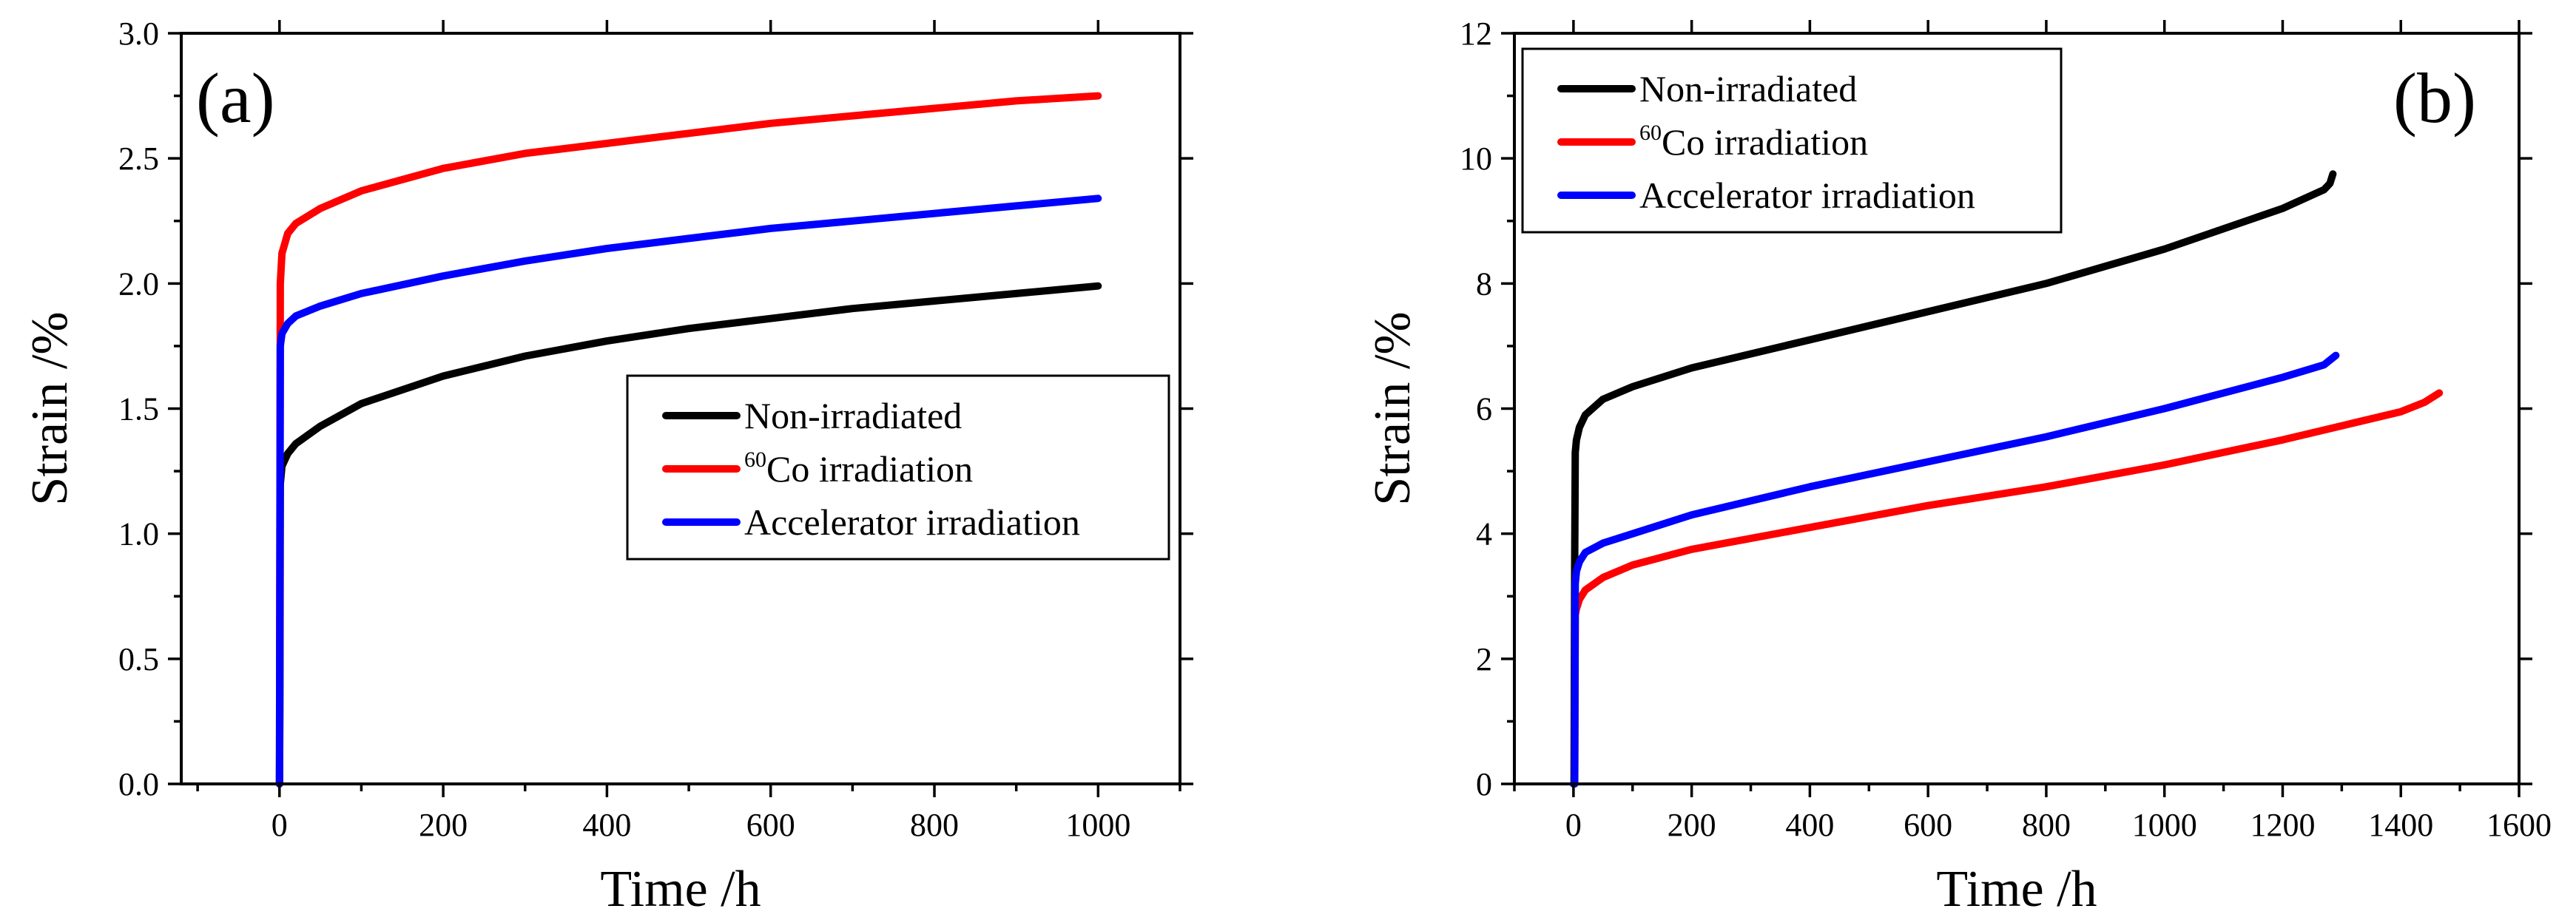 The height and width of the screenshot is (920, 2576). Describe the element at coordinates (1484, 784) in the screenshot. I see `y-tick-label: 0` at that location.